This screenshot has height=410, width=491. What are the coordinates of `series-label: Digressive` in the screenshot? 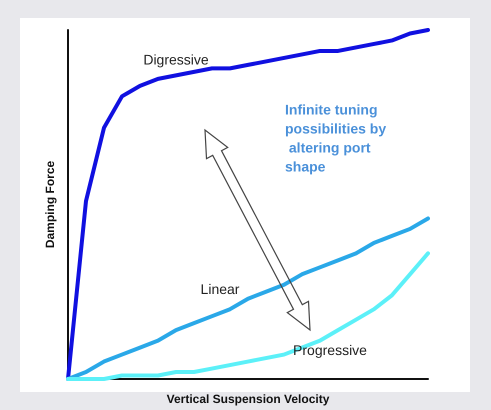 It's located at (176, 59).